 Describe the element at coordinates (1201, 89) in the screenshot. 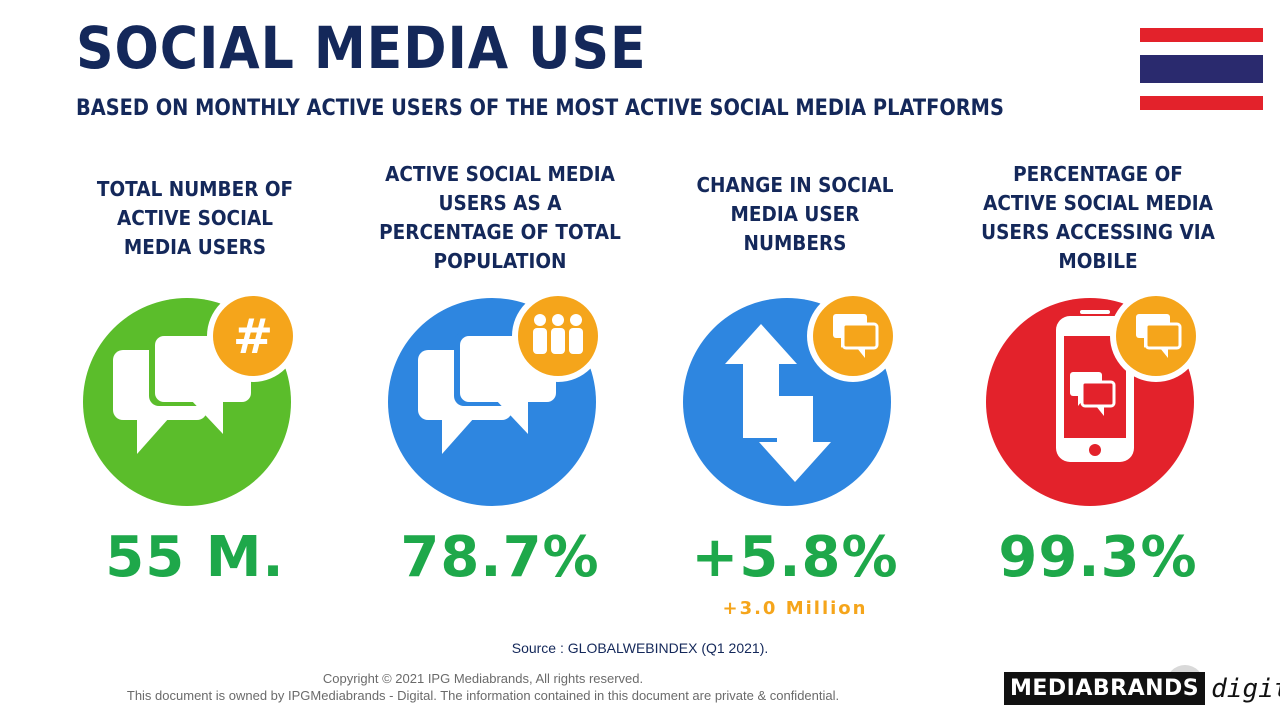

I see `flag-stripe-white-bottom` at that location.